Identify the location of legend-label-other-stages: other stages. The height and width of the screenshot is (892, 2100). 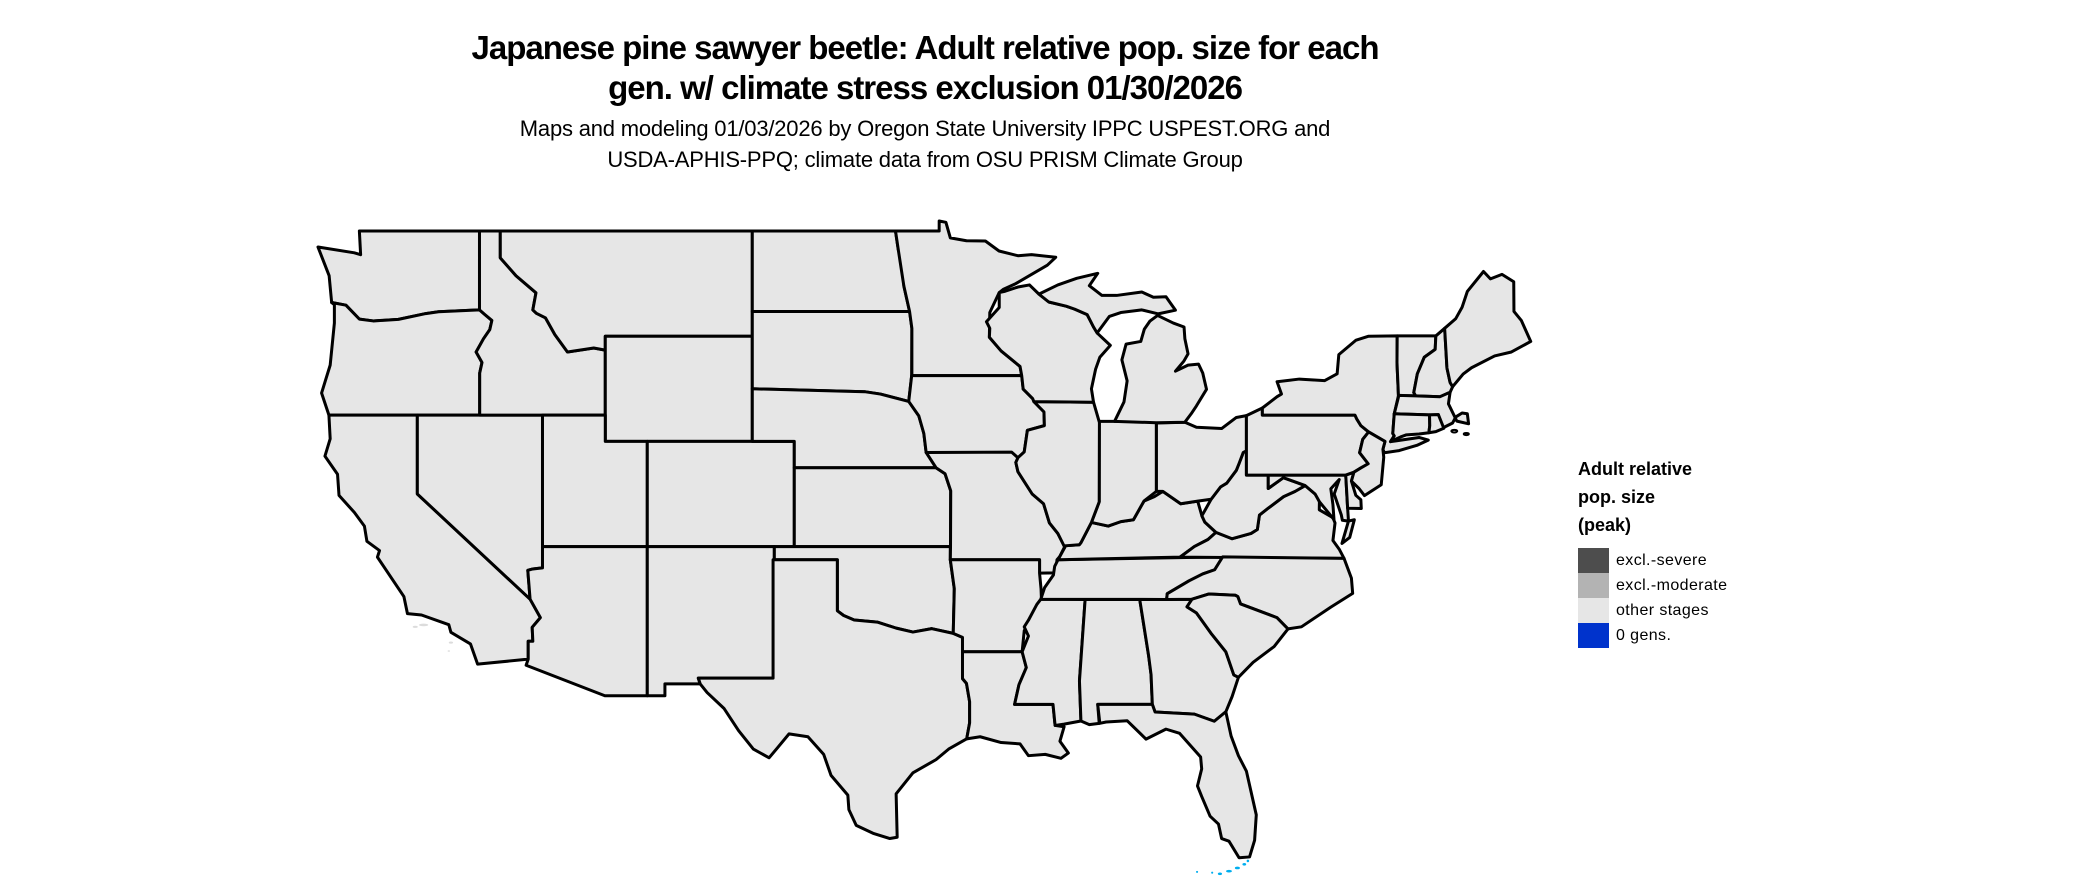
(1662, 610).